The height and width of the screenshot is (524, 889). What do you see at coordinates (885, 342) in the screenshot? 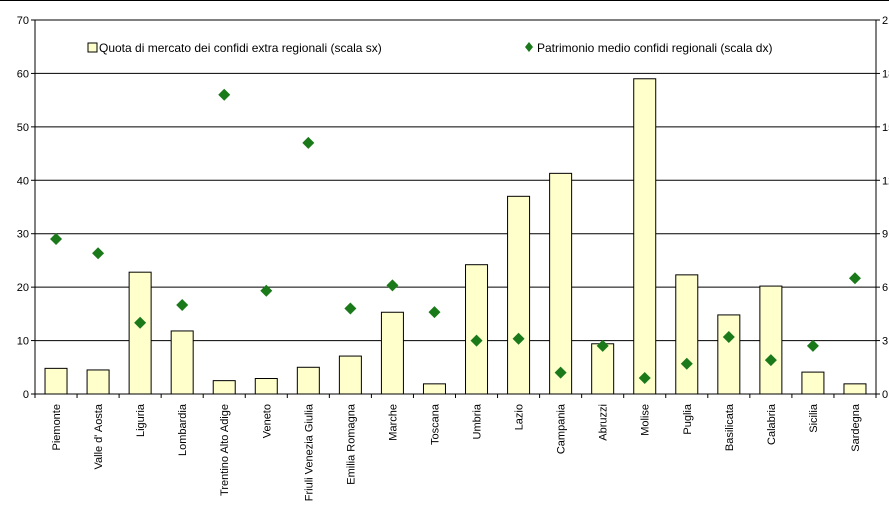
I see `right-tick-label: 3` at bounding box center [885, 342].